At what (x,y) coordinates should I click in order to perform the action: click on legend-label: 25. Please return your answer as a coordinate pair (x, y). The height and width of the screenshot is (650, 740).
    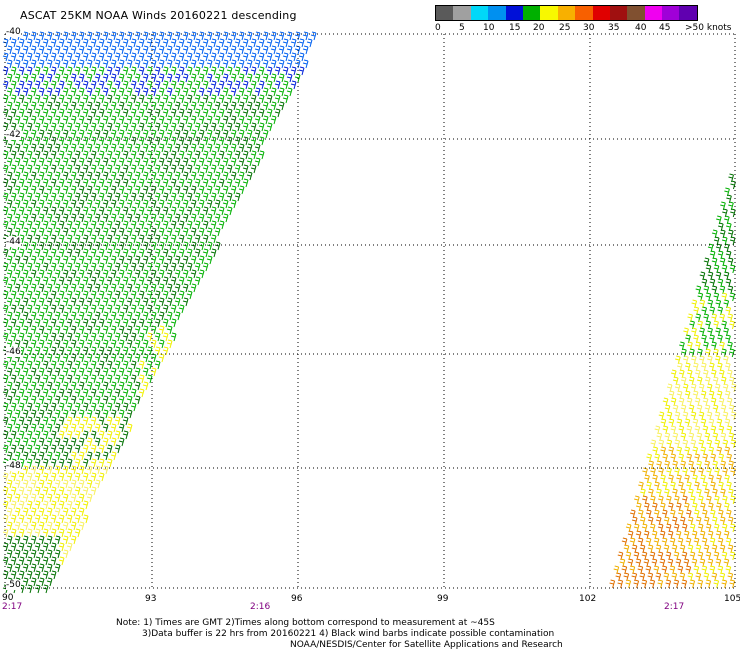
    Looking at the image, I should click on (565, 28).